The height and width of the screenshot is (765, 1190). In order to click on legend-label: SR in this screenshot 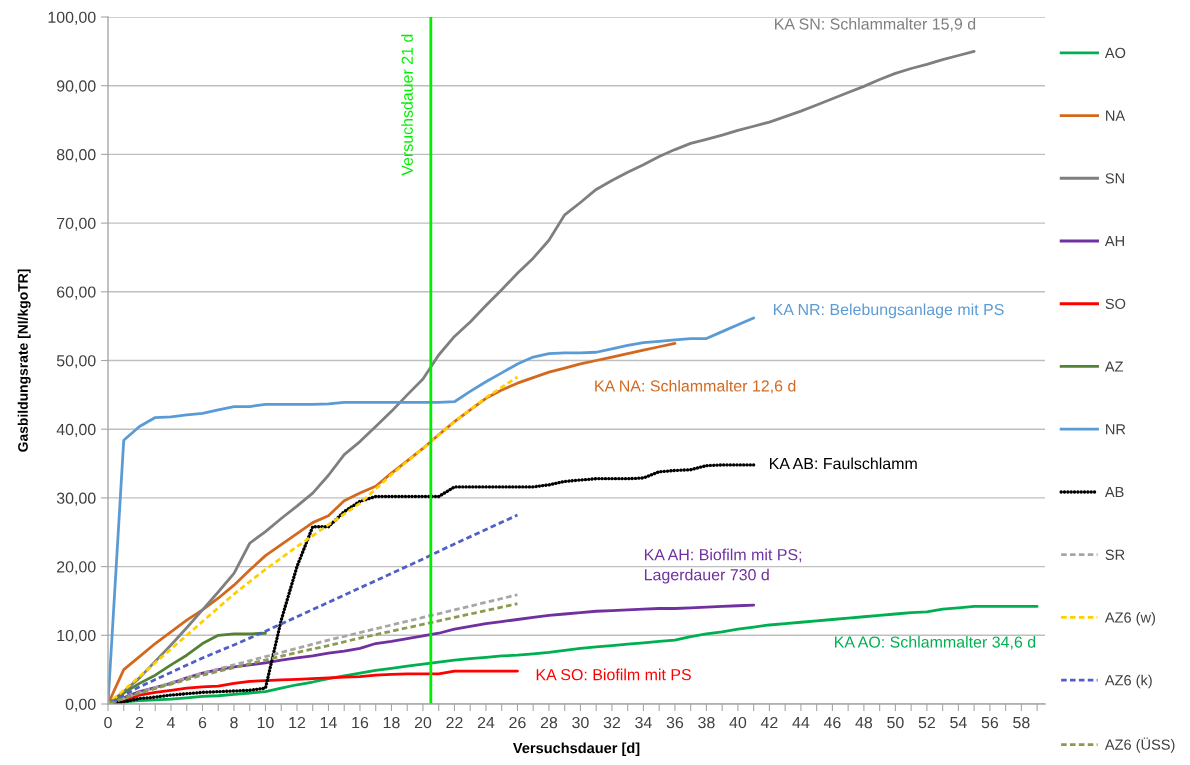, I will do `click(1115, 554)`.